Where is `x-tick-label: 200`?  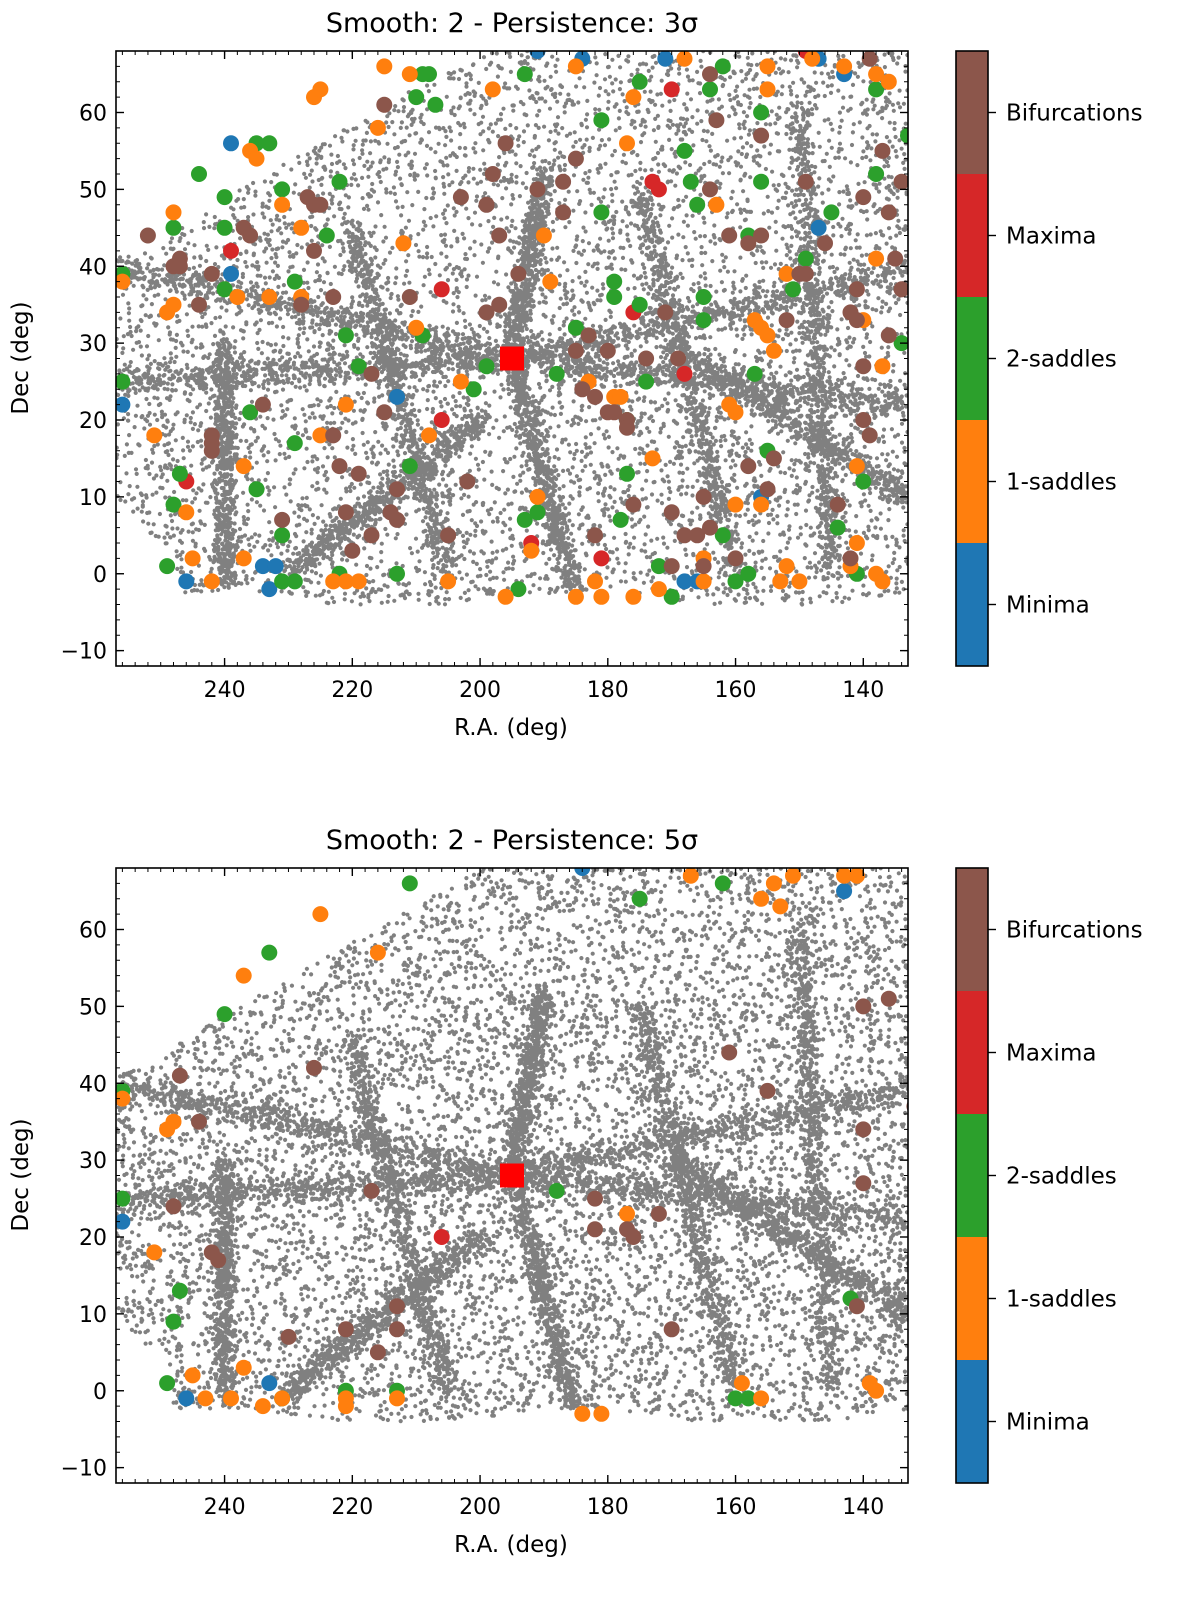
x-tick-label: 200 is located at coordinates (480, 1507).